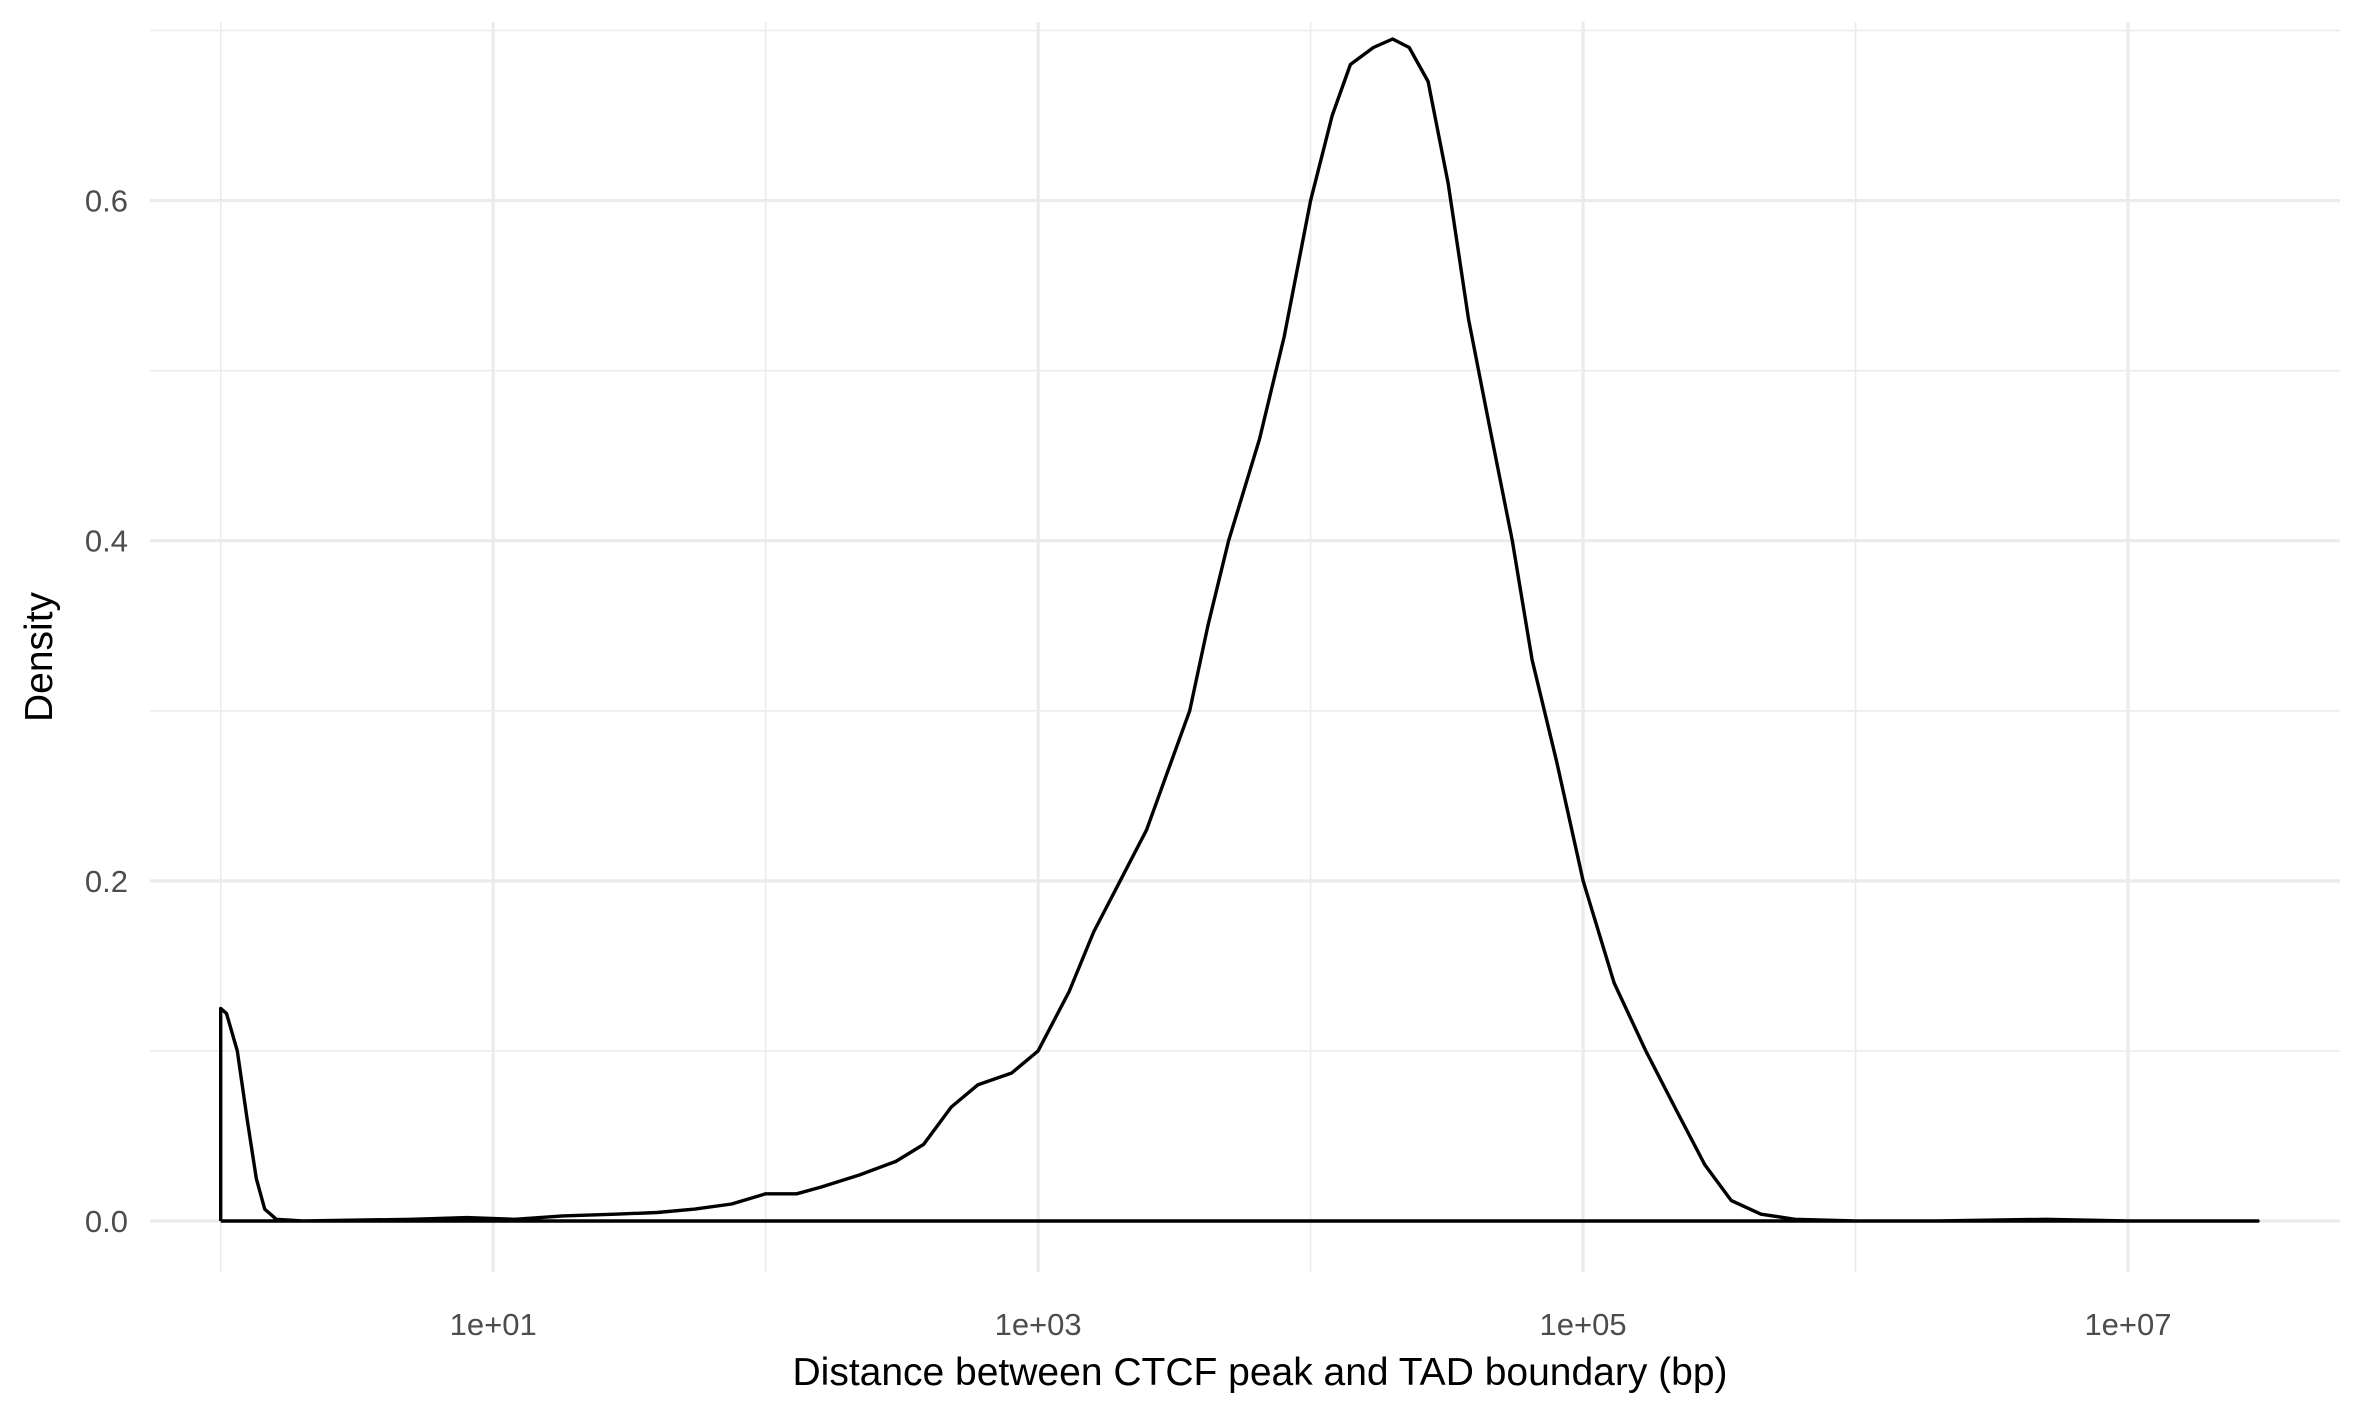  I want to click on y-tick-label: 0.2, so click(106, 881).